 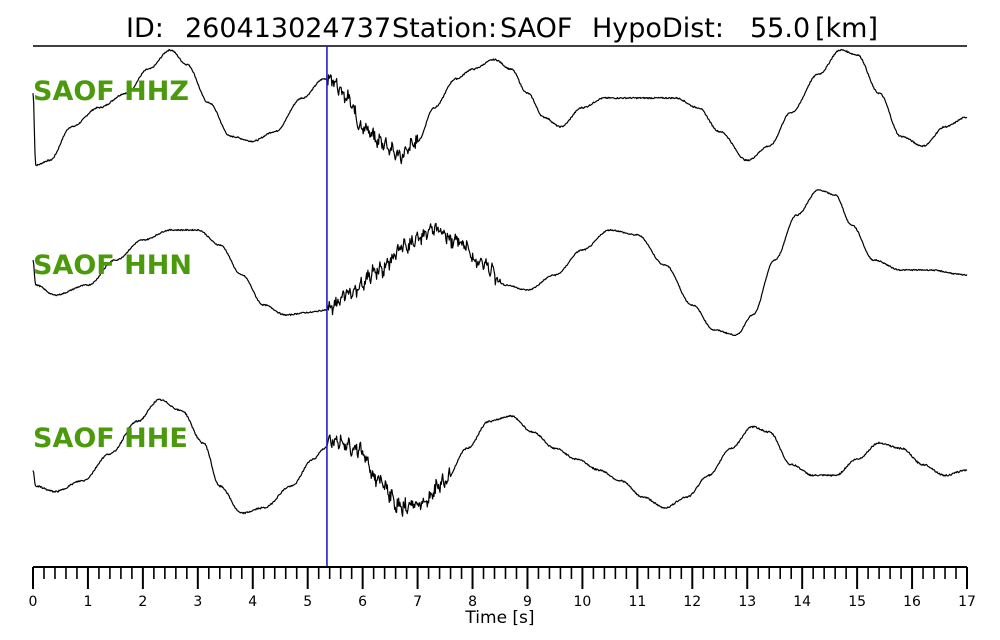 What do you see at coordinates (802, 602) in the screenshot?
I see `x-tick-label: 14` at bounding box center [802, 602].